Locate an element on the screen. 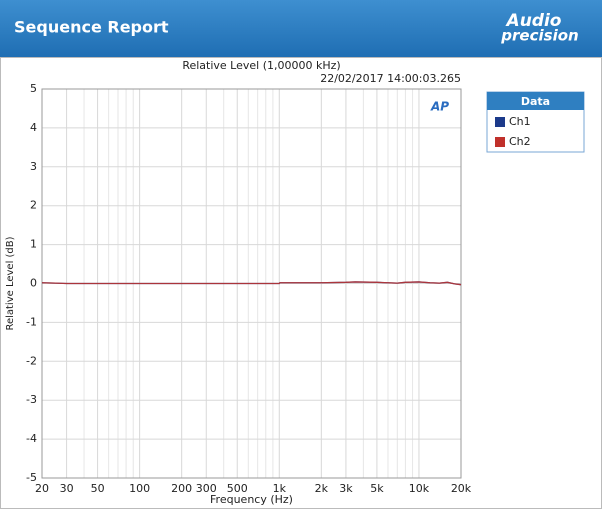 The height and width of the screenshot is (513, 602). x-tick-label: 2k is located at coordinates (322, 488).